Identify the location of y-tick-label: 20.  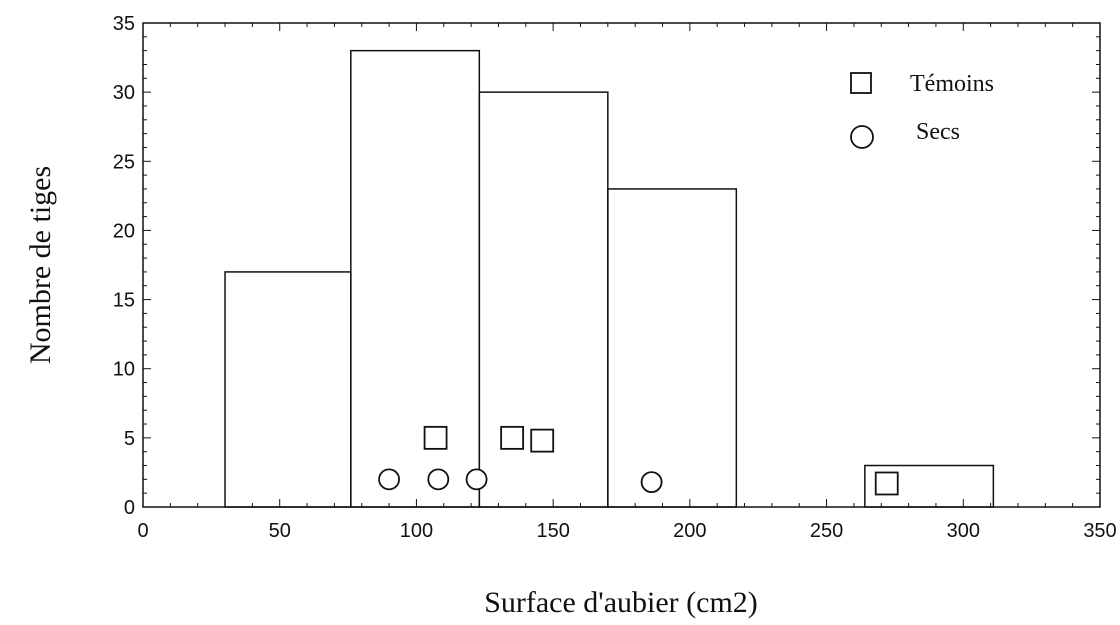
(124, 231).